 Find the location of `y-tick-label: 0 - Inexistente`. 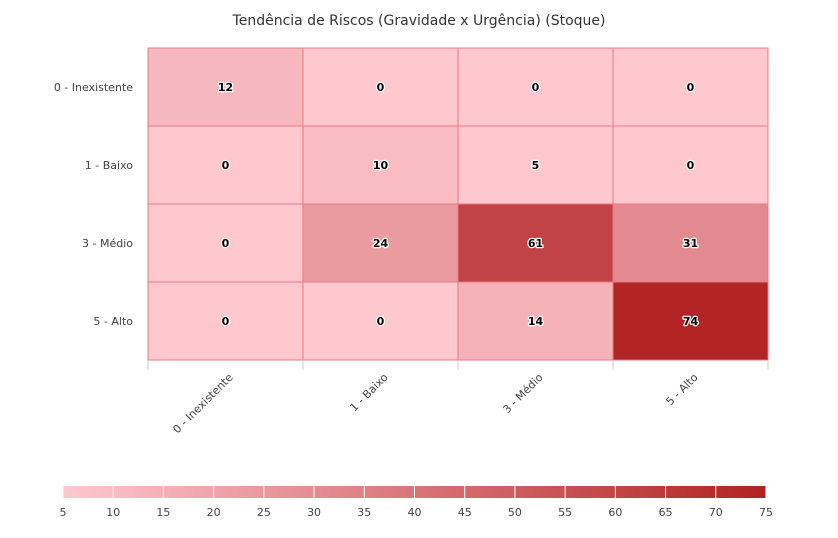

y-tick-label: 0 - Inexistente is located at coordinates (93, 87).